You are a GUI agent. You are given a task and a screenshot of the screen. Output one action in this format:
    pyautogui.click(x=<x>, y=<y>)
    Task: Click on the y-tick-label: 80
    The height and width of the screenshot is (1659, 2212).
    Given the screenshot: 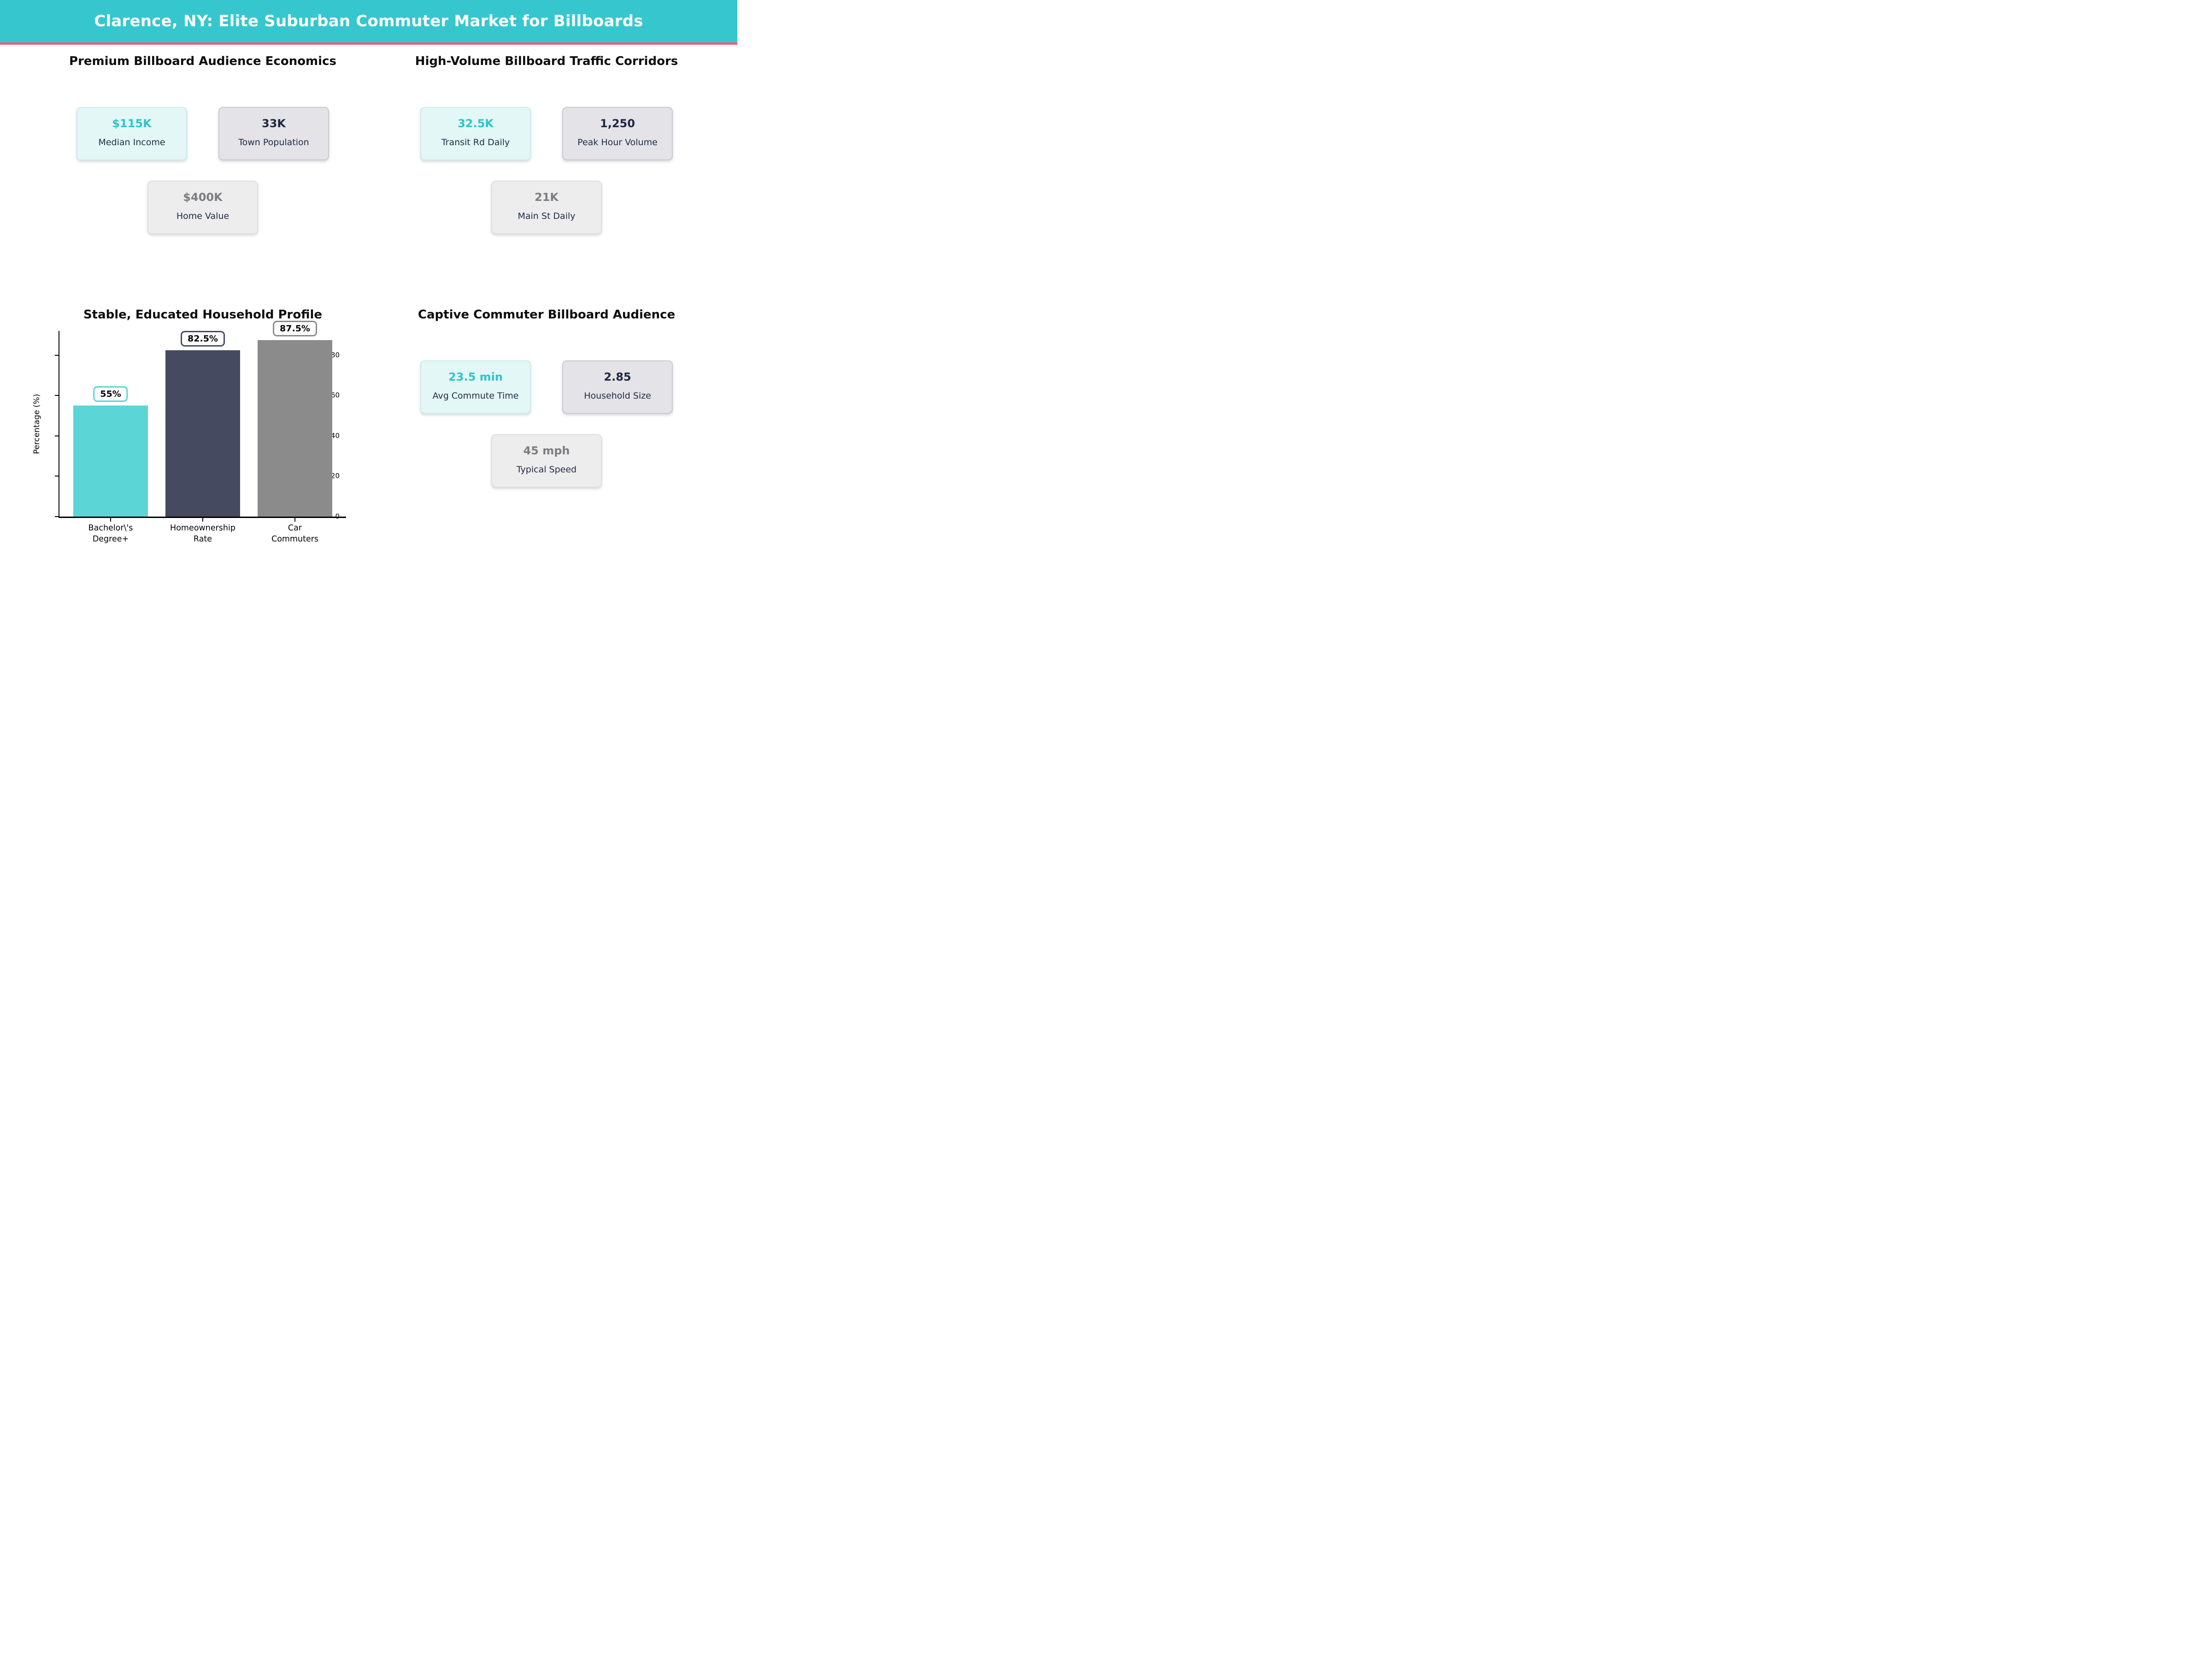 What is the action you would take?
    pyautogui.click(x=335, y=355)
    